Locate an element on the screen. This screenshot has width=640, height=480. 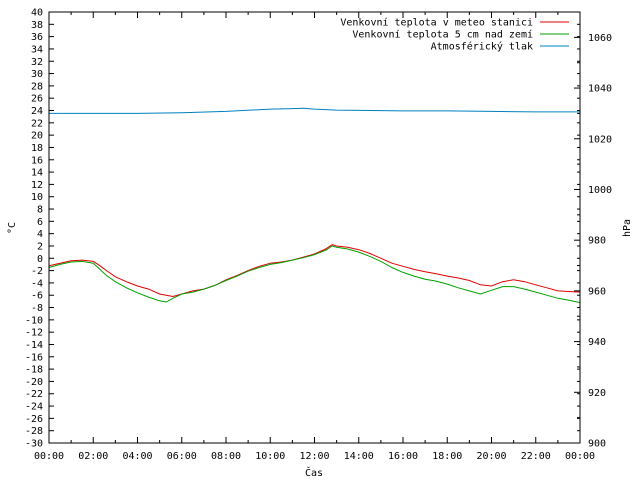
y-tick-label: 14 is located at coordinates (37, 173).